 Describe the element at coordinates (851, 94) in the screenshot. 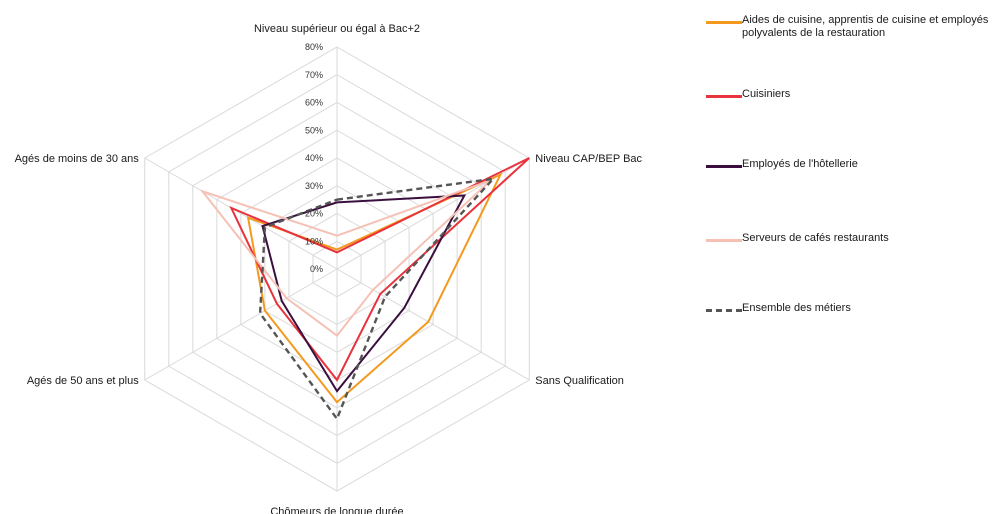

I see `legend-item: Cuisiniers` at that location.